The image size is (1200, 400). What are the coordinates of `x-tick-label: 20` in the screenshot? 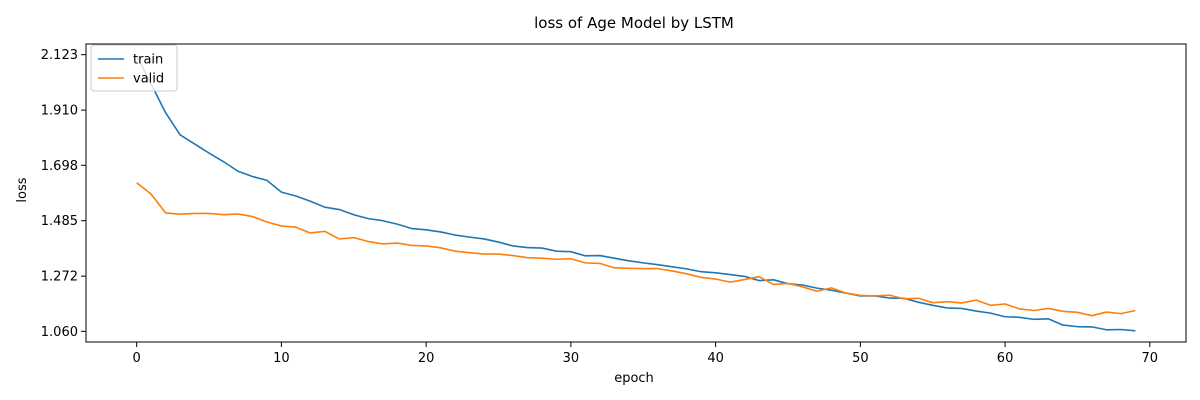 It's located at (426, 358).